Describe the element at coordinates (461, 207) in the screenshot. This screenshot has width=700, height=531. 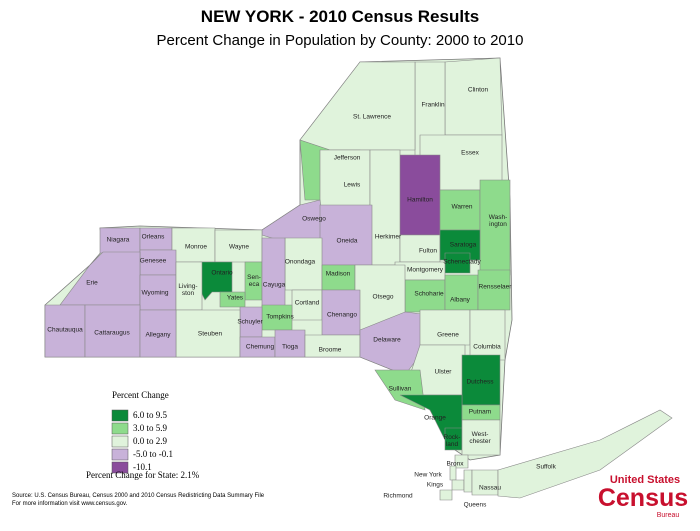
I see `county-label: Warren` at that location.